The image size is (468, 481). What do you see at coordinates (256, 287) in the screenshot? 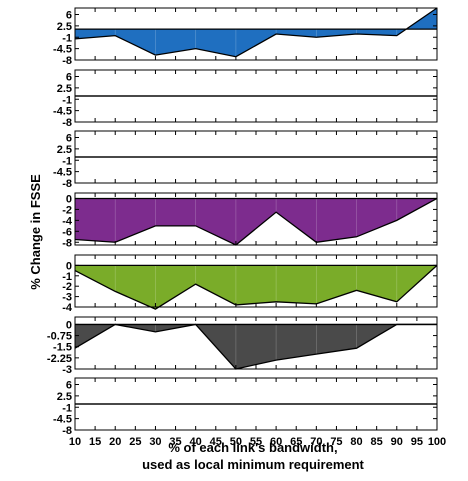
I see `panel-5-area` at bounding box center [256, 287].